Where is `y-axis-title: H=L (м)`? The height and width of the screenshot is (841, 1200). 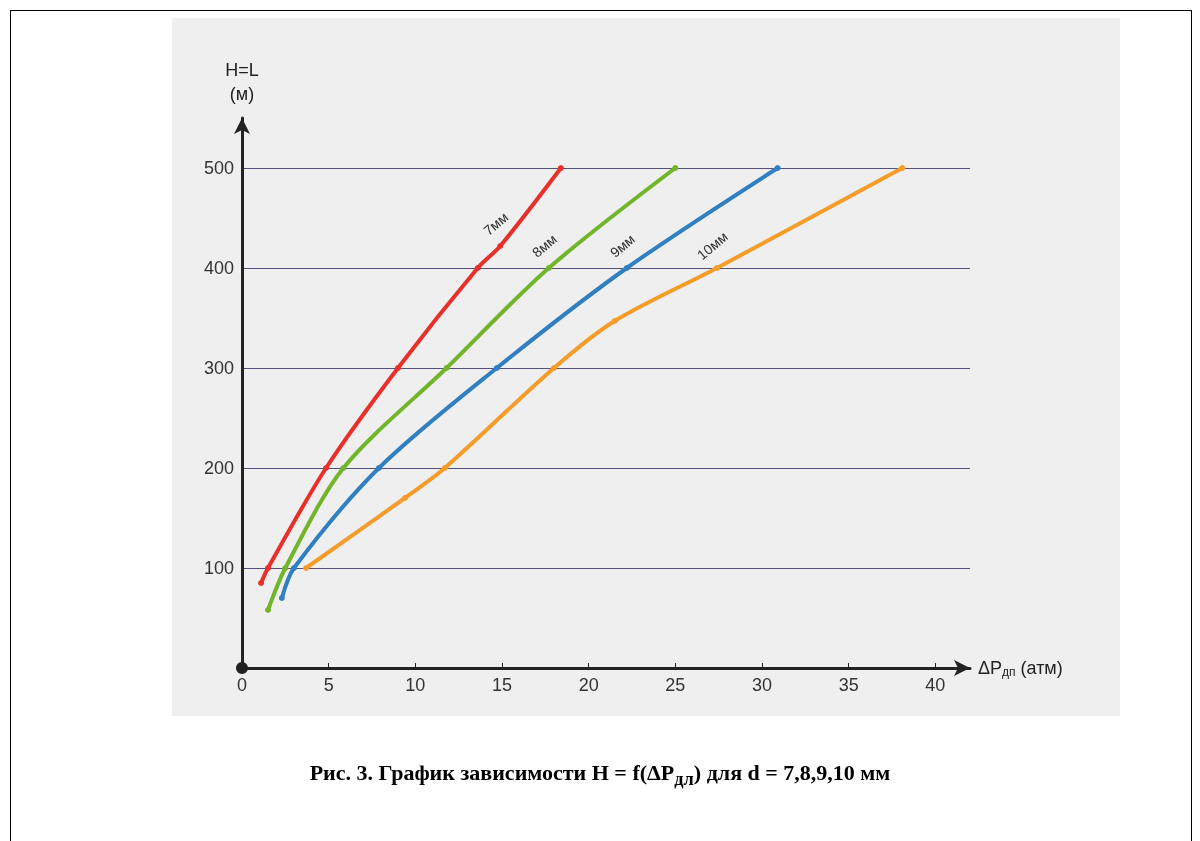
y-axis-title: H=L (м) is located at coordinates (242, 82).